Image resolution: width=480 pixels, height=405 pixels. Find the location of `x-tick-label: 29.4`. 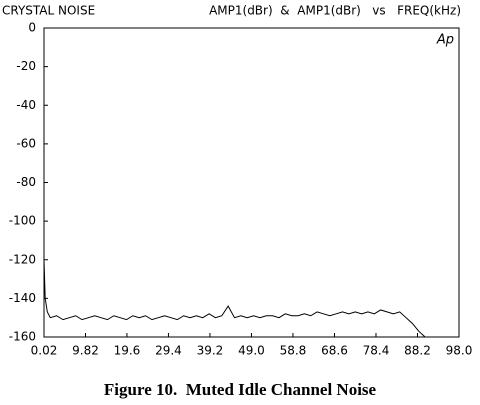

x-tick-label: 29.4 is located at coordinates (168, 351).